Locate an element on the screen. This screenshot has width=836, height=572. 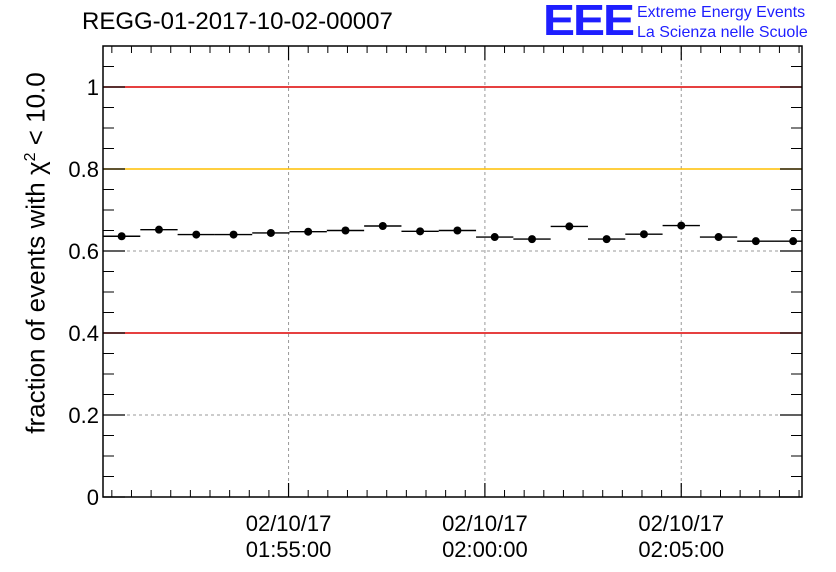
y-tick-label: 1 is located at coordinates (93, 87).